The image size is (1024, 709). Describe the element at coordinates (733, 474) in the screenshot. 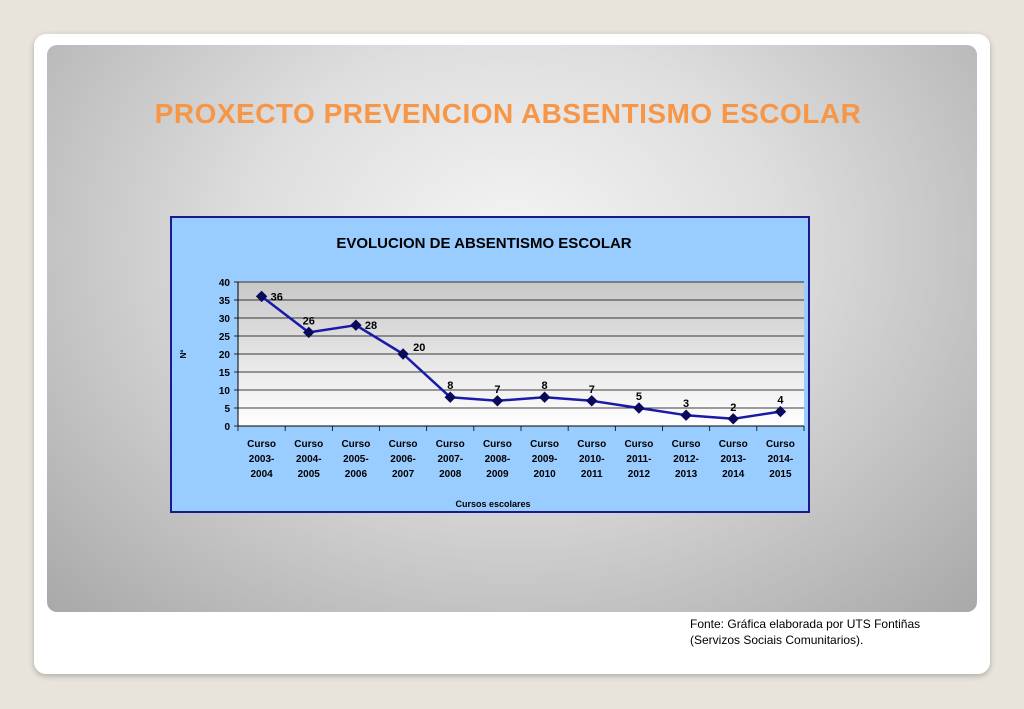

I see `x-tick-label: 2014` at that location.